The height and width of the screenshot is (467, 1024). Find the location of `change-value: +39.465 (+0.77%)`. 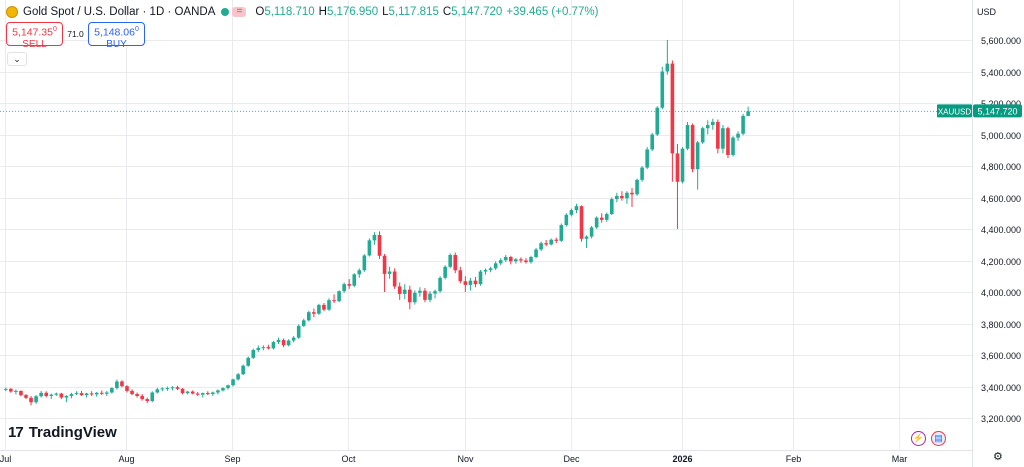

change-value: +39.465 (+0.77%) is located at coordinates (552, 12).